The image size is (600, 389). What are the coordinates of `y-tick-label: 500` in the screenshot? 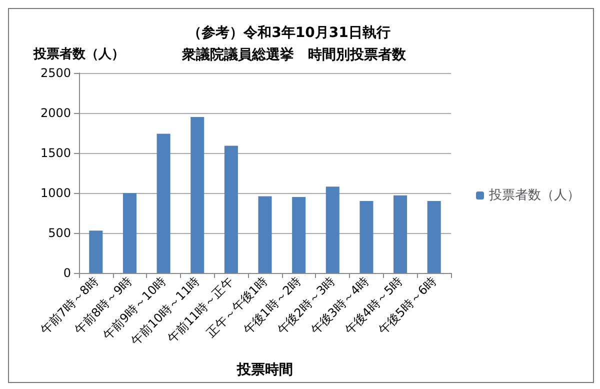 It's located at (59, 233).